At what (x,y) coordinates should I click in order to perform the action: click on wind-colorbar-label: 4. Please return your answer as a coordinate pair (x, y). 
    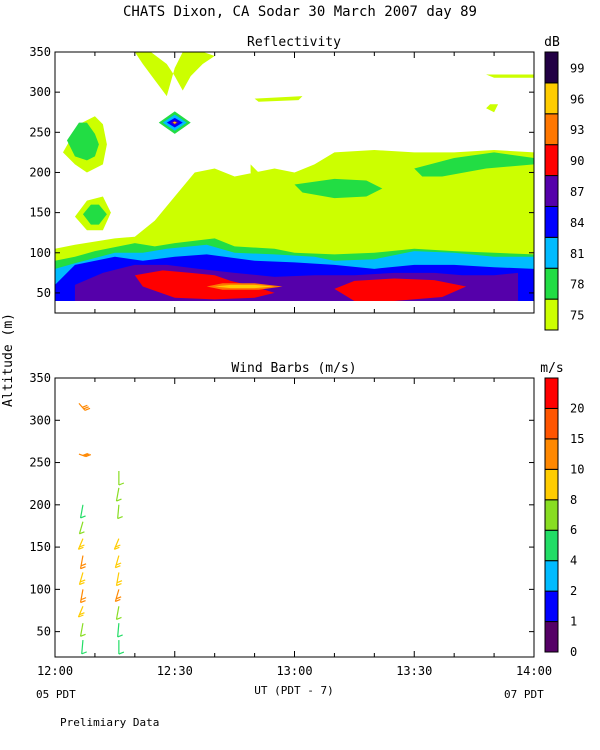
    Looking at the image, I should click on (573, 561).